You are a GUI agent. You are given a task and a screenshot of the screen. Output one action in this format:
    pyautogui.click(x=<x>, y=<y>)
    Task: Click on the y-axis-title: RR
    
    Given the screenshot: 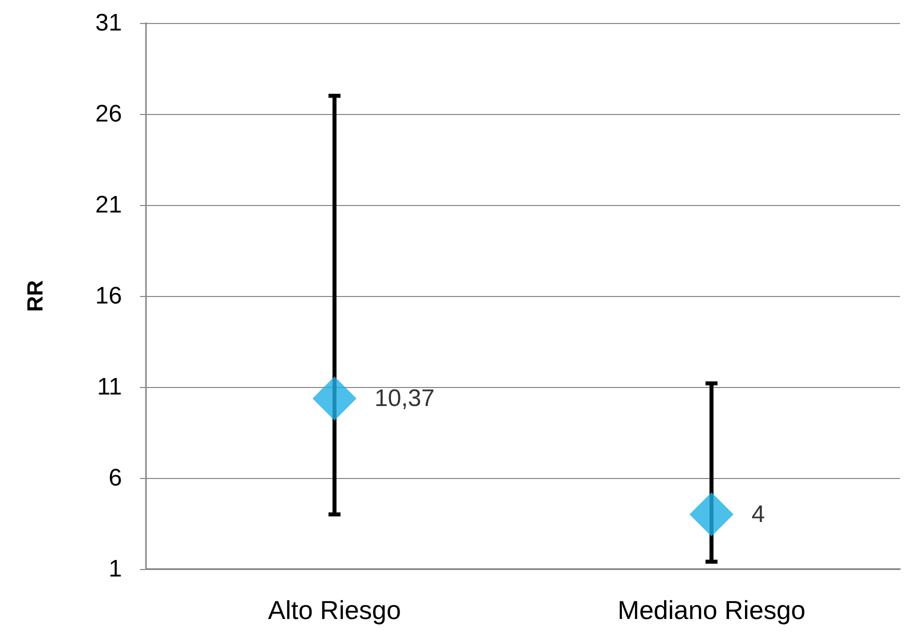 What is the action you would take?
    pyautogui.click(x=35, y=296)
    